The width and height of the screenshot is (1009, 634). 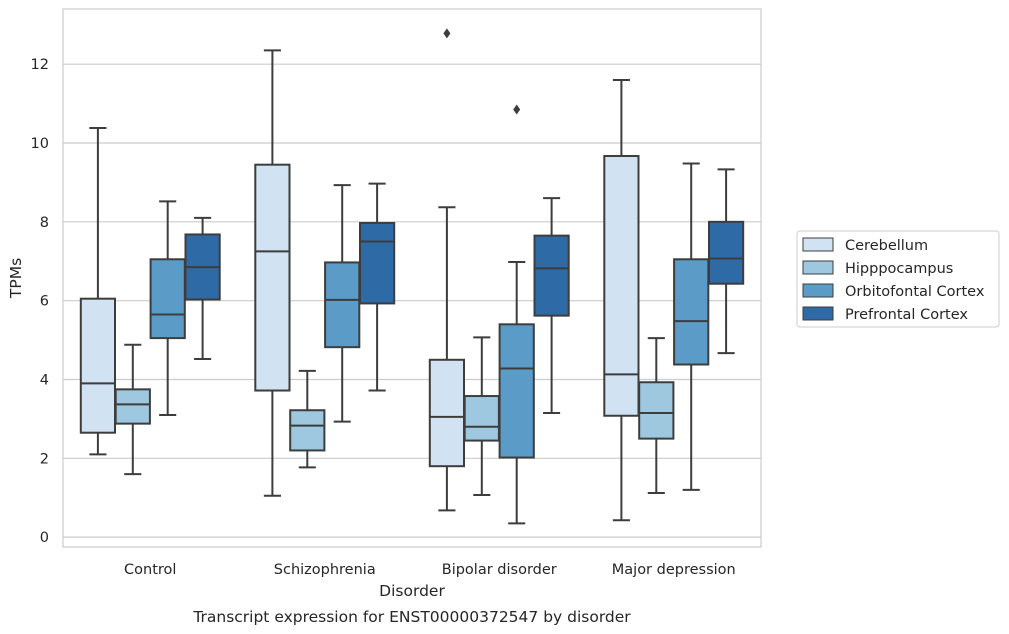 What do you see at coordinates (44, 223) in the screenshot?
I see `y-tick-label: 8` at bounding box center [44, 223].